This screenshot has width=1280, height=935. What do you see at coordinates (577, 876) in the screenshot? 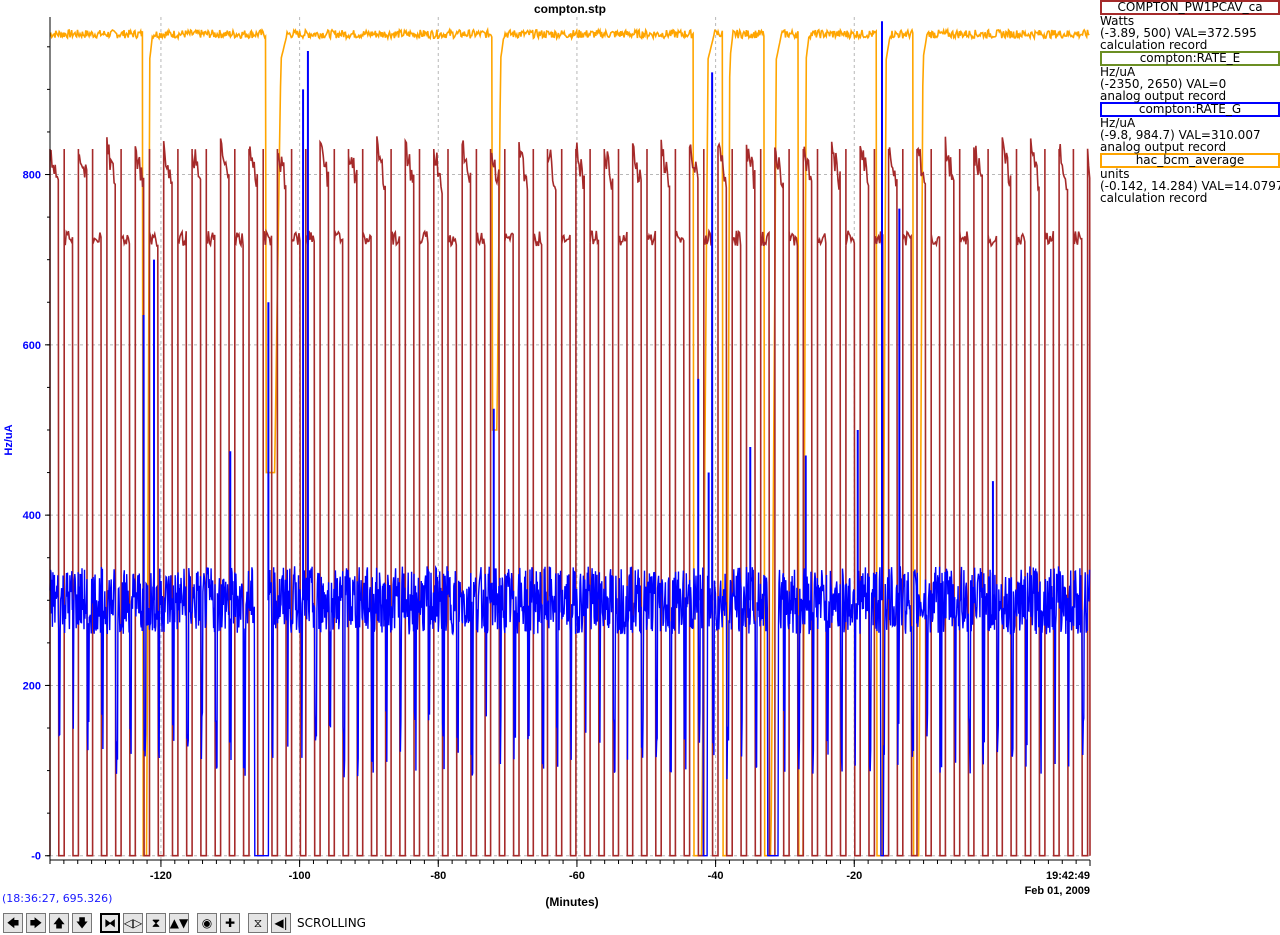
I see `x-tick-label-3: -60` at bounding box center [577, 876].